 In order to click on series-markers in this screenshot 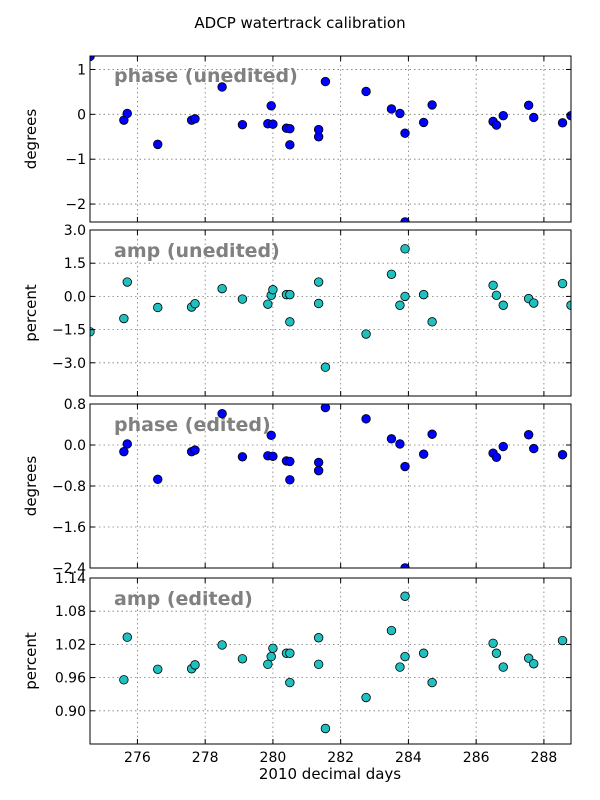, I will do `click(330, 308)`.